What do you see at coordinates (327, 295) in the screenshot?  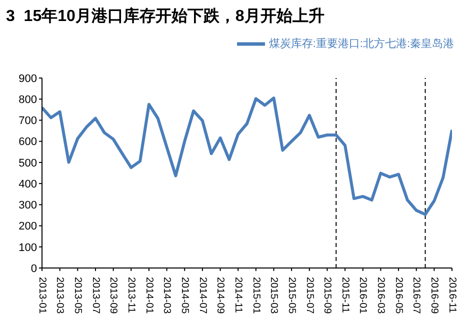 I see `x-tick-label: 2015-09` at bounding box center [327, 295].